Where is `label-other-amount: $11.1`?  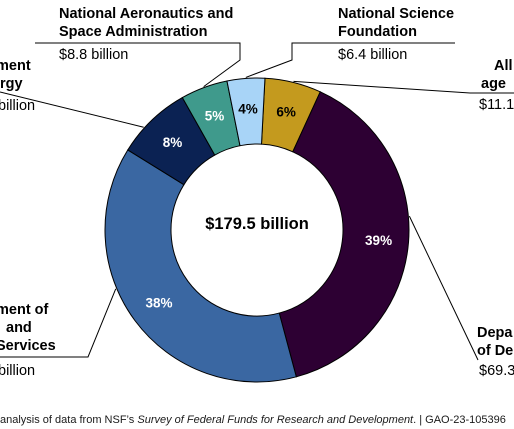
label-other-amount: $11.1 is located at coordinates (496, 105).